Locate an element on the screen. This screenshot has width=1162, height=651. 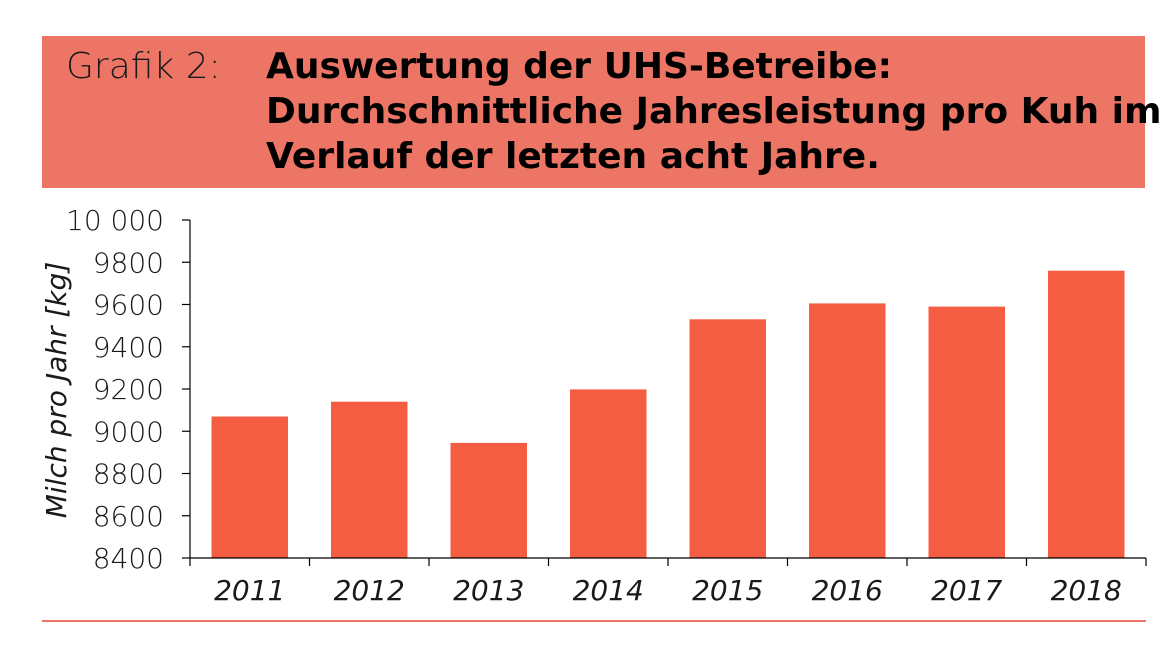
bar-2016 is located at coordinates (847, 430).